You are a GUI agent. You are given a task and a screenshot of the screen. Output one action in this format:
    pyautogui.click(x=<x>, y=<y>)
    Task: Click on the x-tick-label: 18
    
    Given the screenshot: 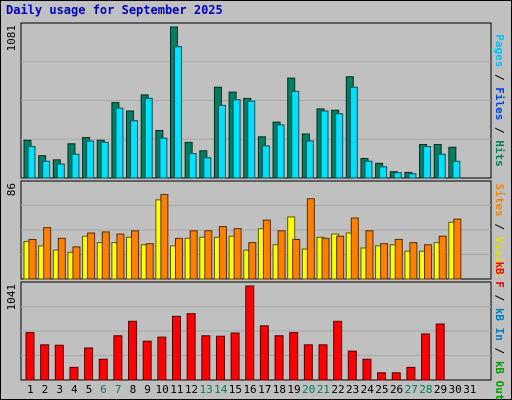 What is the action you would take?
    pyautogui.click(x=279, y=389)
    